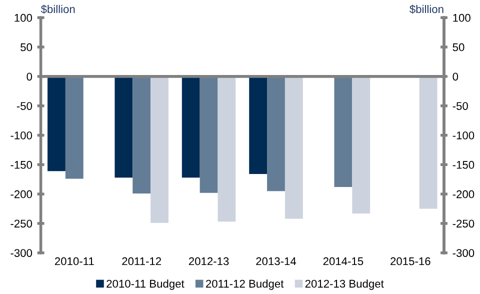 The height and width of the screenshot is (294, 480). Describe the element at coordinates (29, 76) in the screenshot. I see `y-tick-label: 0` at that location.